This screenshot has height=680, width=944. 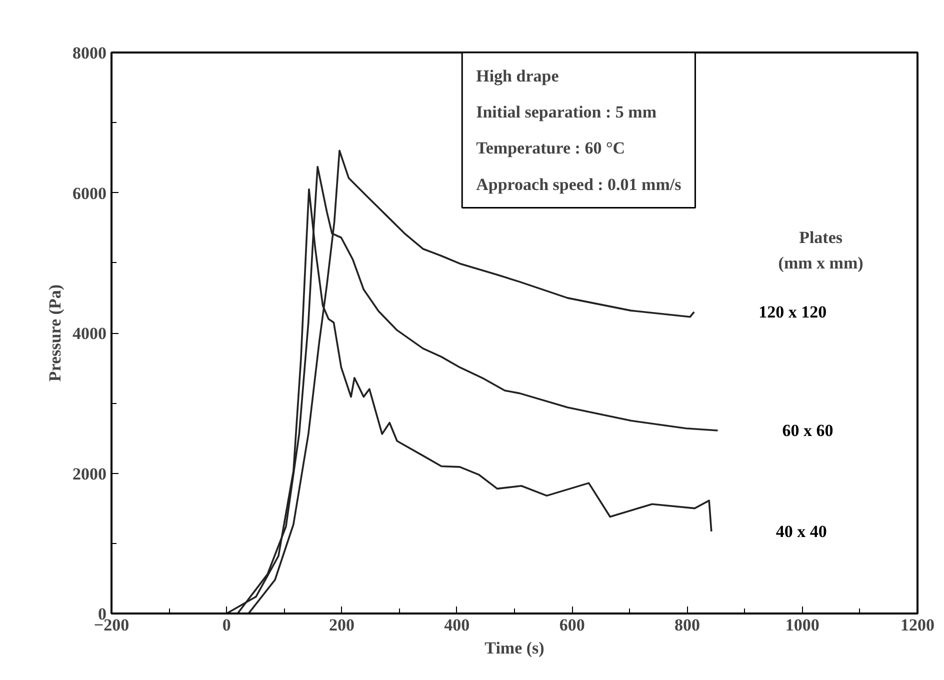 What do you see at coordinates (457, 625) in the screenshot?
I see `x-tick-label: 400` at bounding box center [457, 625].